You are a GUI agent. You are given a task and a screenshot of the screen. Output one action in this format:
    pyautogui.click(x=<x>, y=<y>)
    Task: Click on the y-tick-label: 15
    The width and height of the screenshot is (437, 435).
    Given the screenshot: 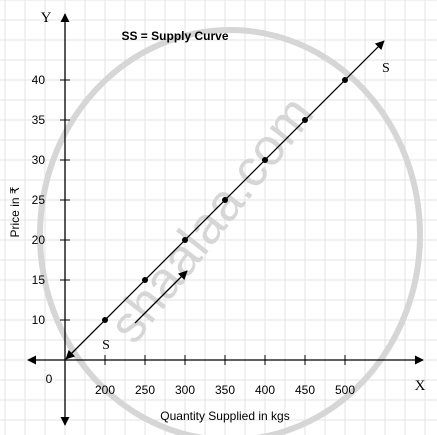 What is the action you would take?
    pyautogui.click(x=39, y=280)
    